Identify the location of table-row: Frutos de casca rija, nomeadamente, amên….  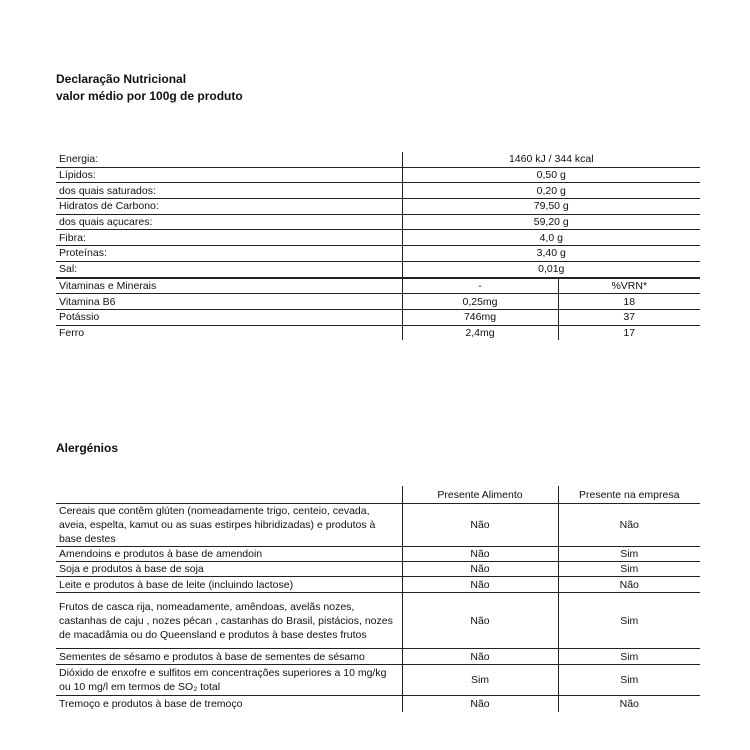
(378, 620).